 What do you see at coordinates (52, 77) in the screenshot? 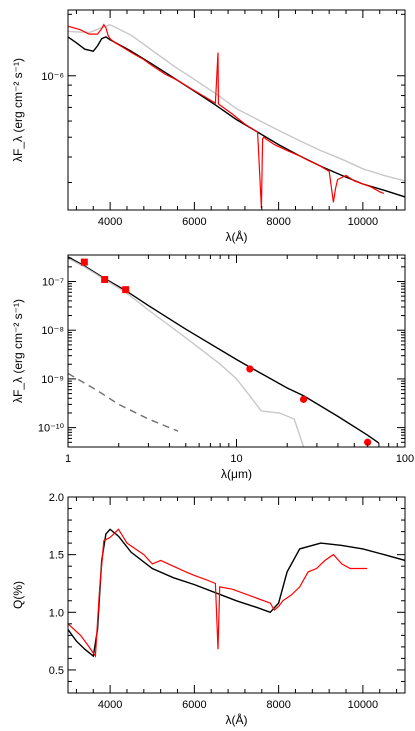
I see `y-tick-label: 10⁻⁶` at bounding box center [52, 77].